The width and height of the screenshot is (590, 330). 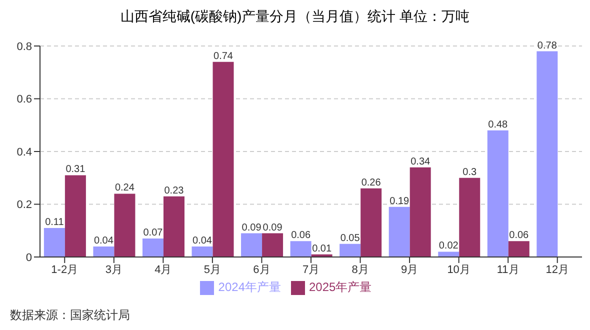 What do you see at coordinates (213, 270) in the screenshot?
I see `x-tick-label: 5月` at bounding box center [213, 270].